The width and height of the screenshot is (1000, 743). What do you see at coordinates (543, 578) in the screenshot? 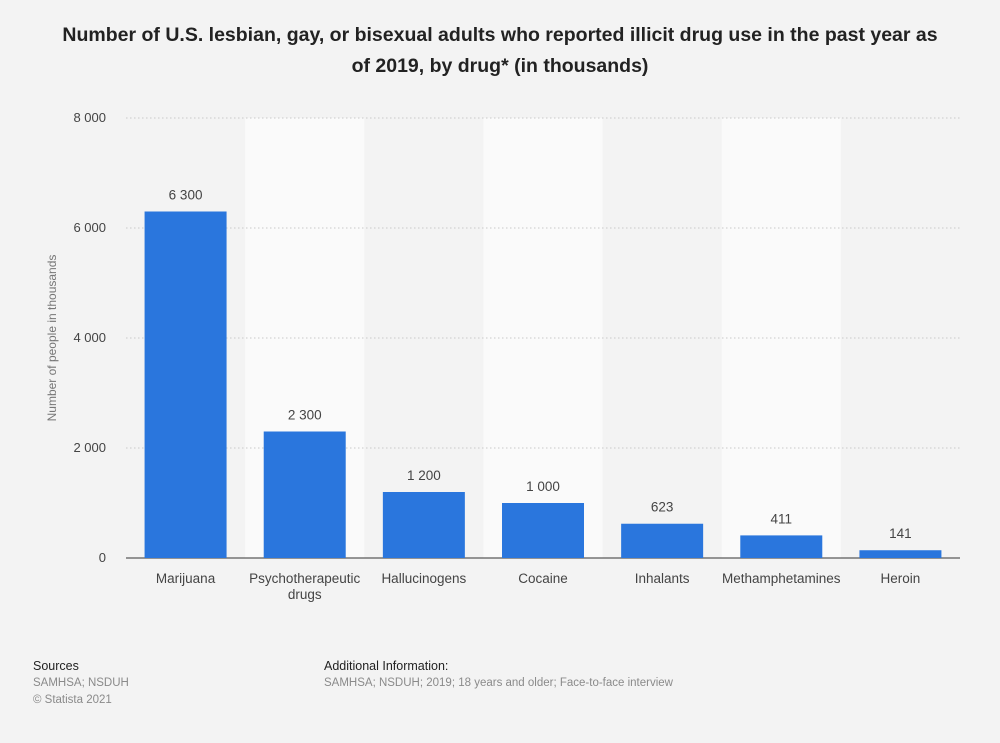
I see `x-tick-label: Cocaine` at bounding box center [543, 578].